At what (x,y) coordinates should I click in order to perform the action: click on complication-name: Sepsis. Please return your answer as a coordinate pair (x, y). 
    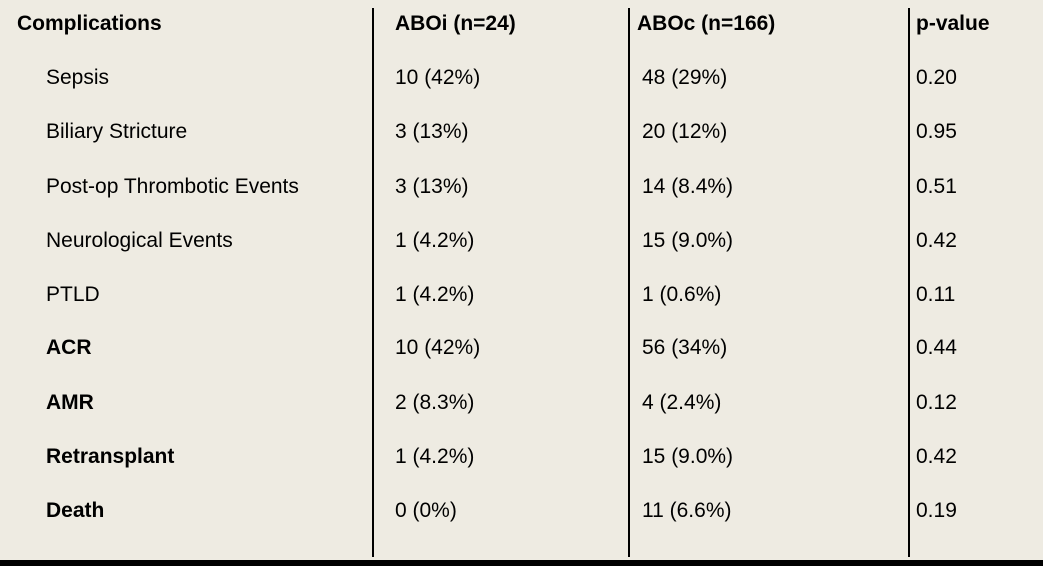
    Looking at the image, I should click on (78, 77).